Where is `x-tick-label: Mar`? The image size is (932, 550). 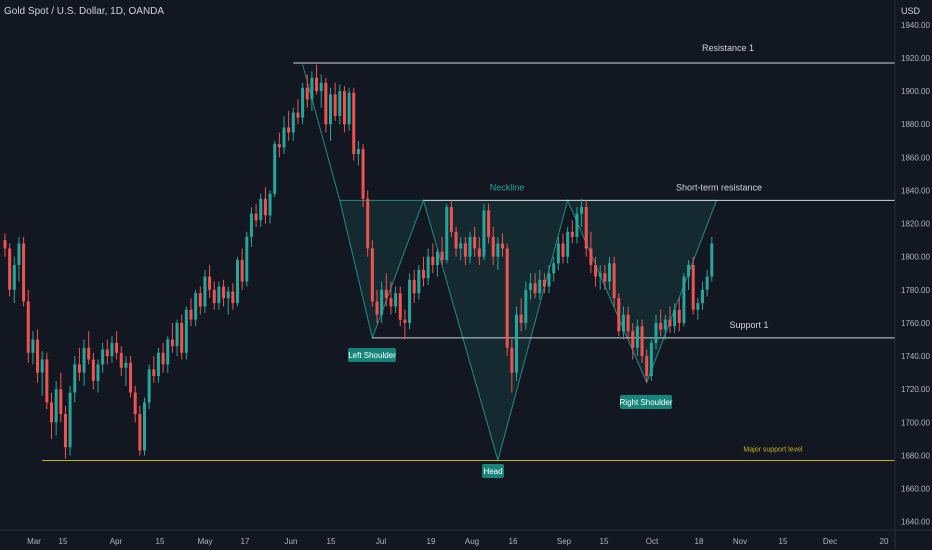
x-tick-label: Mar is located at coordinates (34, 541).